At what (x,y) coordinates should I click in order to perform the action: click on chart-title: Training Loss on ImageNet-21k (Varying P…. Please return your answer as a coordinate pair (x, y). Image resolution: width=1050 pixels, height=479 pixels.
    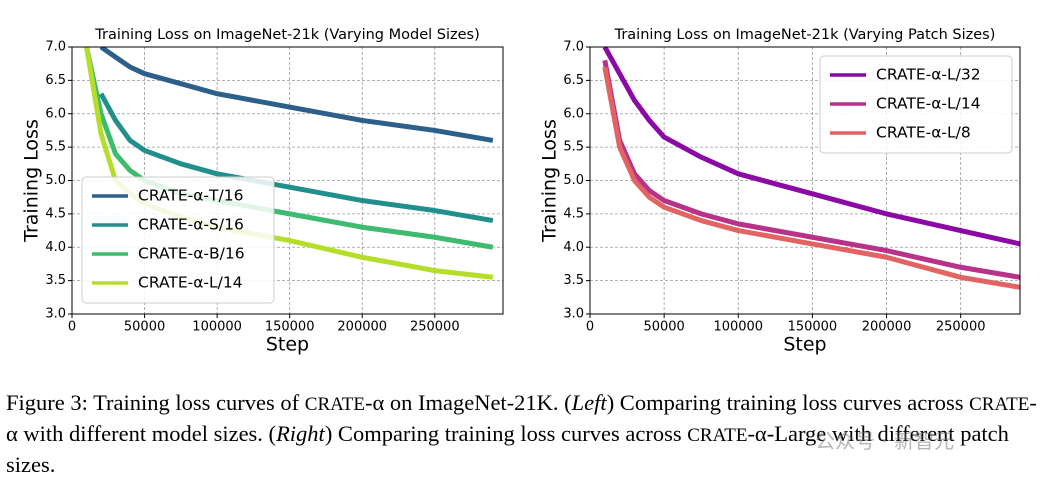
    Looking at the image, I should click on (805, 35).